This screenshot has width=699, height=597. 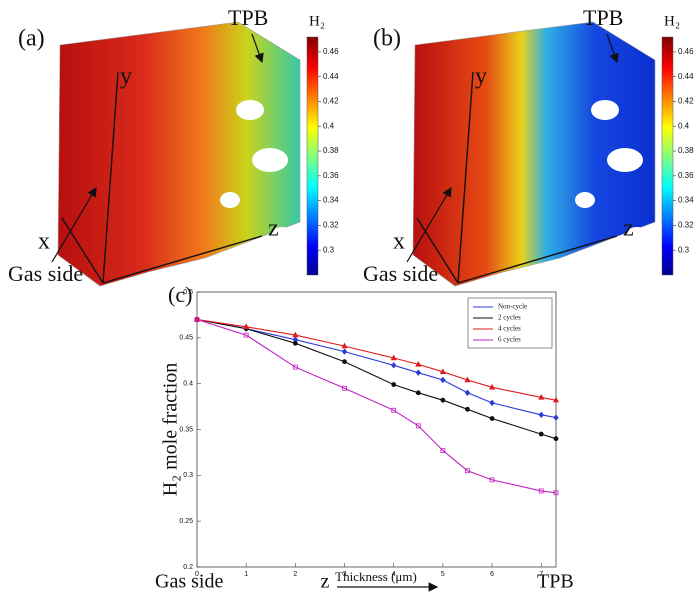 What do you see at coordinates (345, 574) in the screenshot?
I see `x-tick-label: 3` at bounding box center [345, 574].